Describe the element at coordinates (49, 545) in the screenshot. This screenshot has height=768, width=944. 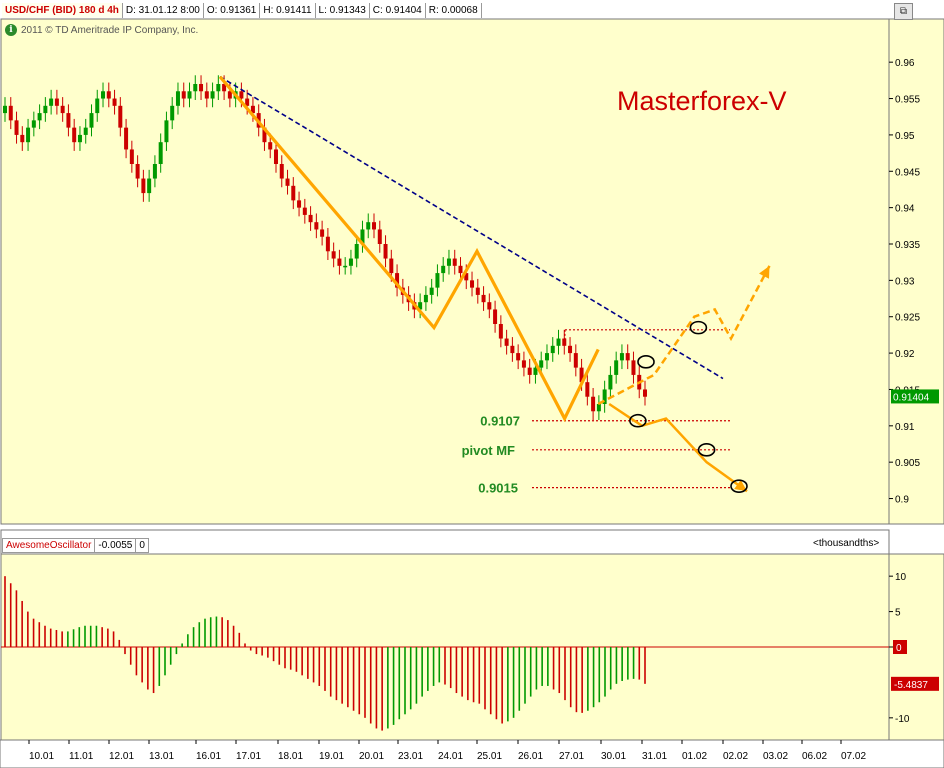
I see `oscillator-name: AwesomeOscillator` at that location.